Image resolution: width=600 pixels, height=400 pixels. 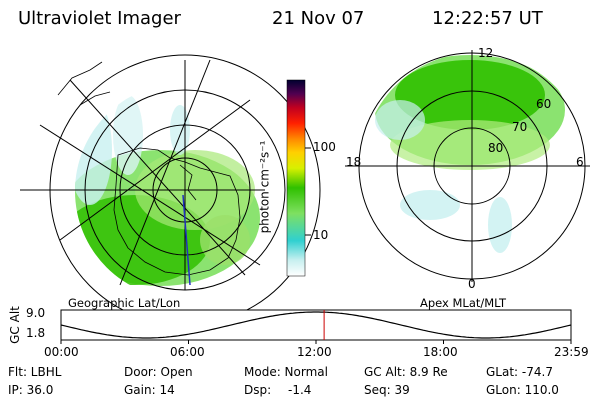 What do you see at coordinates (36, 313) in the screenshot?
I see `altitude-ytick-high: 9.0` at bounding box center [36, 313].